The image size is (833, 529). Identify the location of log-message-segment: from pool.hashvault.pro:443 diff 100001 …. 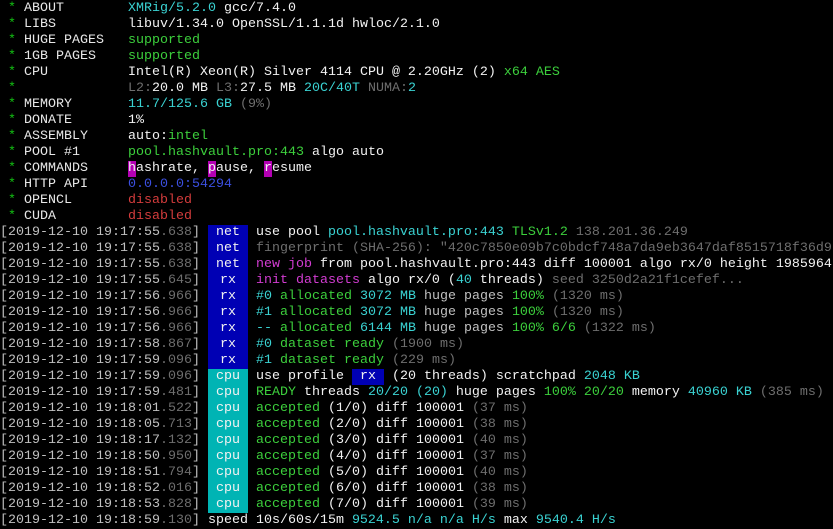
(571, 264).